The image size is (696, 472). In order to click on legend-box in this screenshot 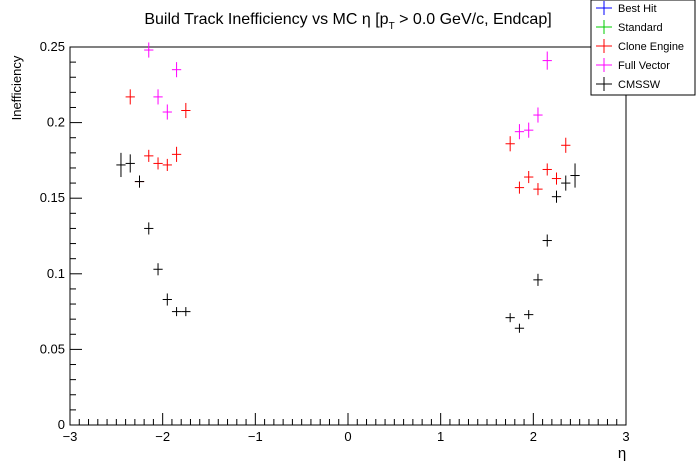, I will do `click(643, 48)`.